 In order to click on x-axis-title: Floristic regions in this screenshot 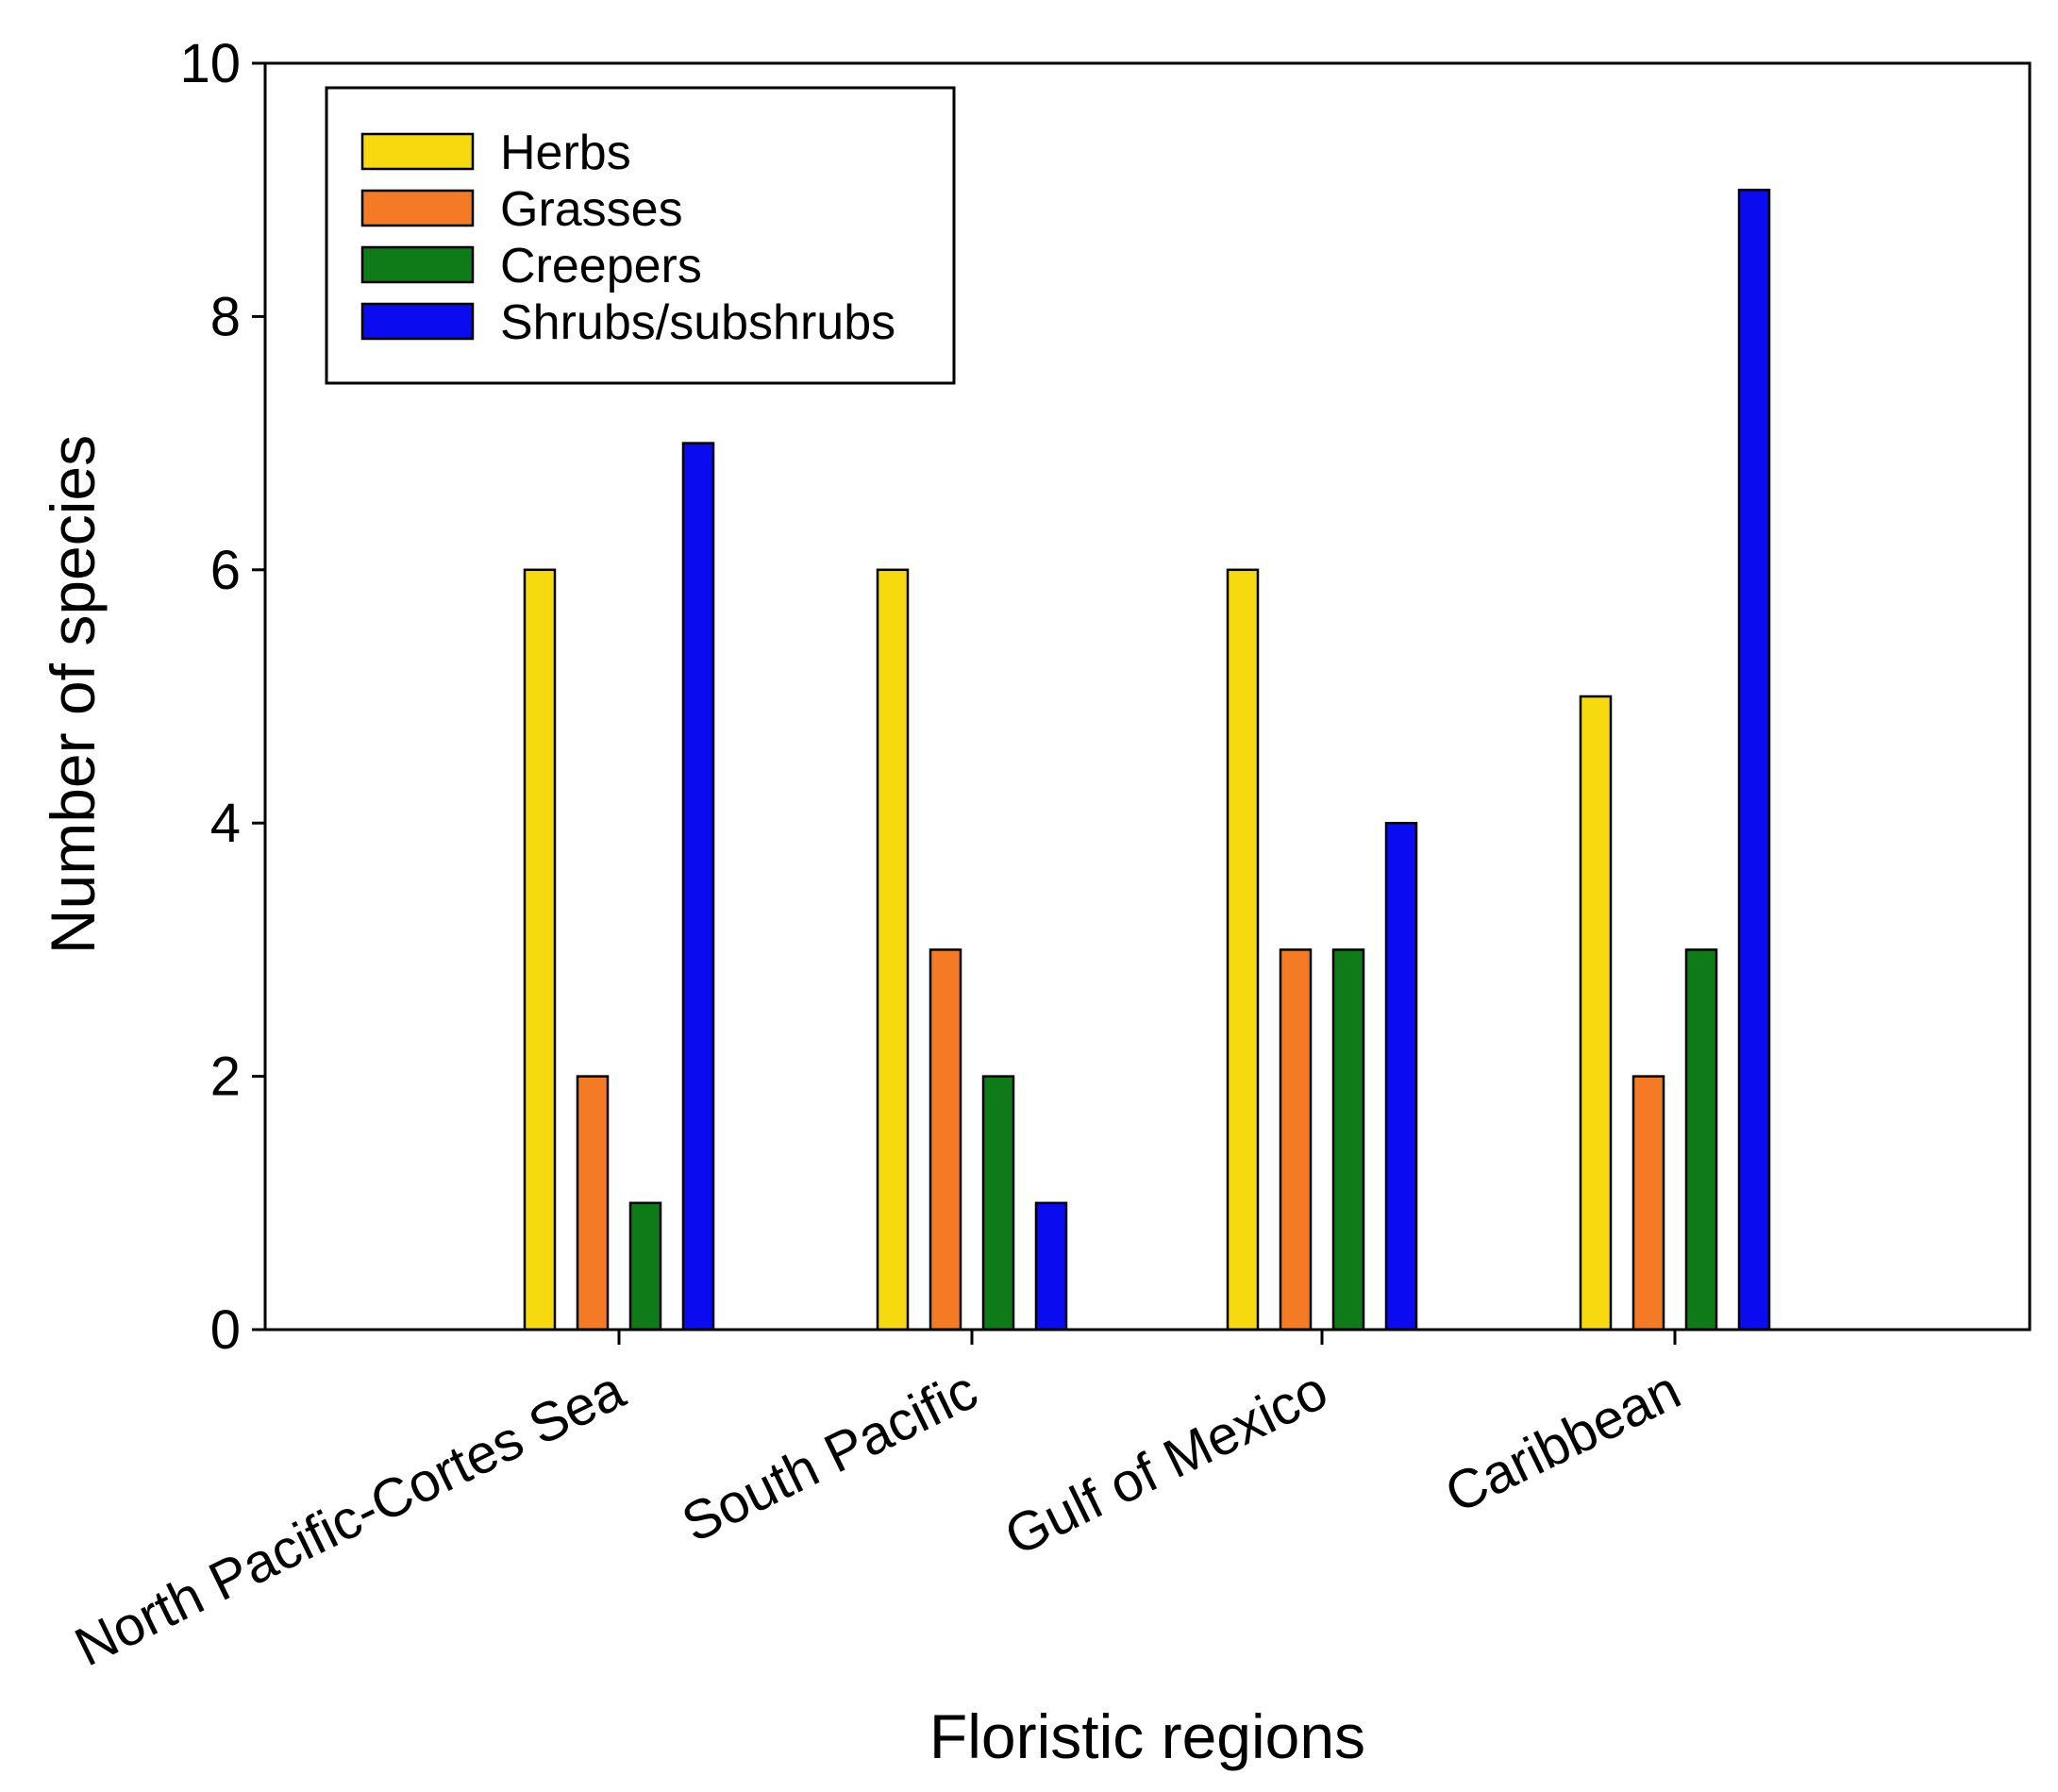, I will do `click(1147, 1736)`.